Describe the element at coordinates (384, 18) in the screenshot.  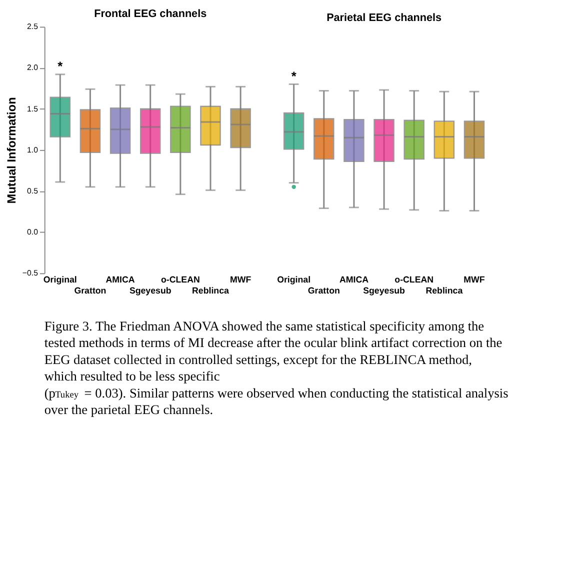
I see `chart-title: Parietal EEG channels` at that location.